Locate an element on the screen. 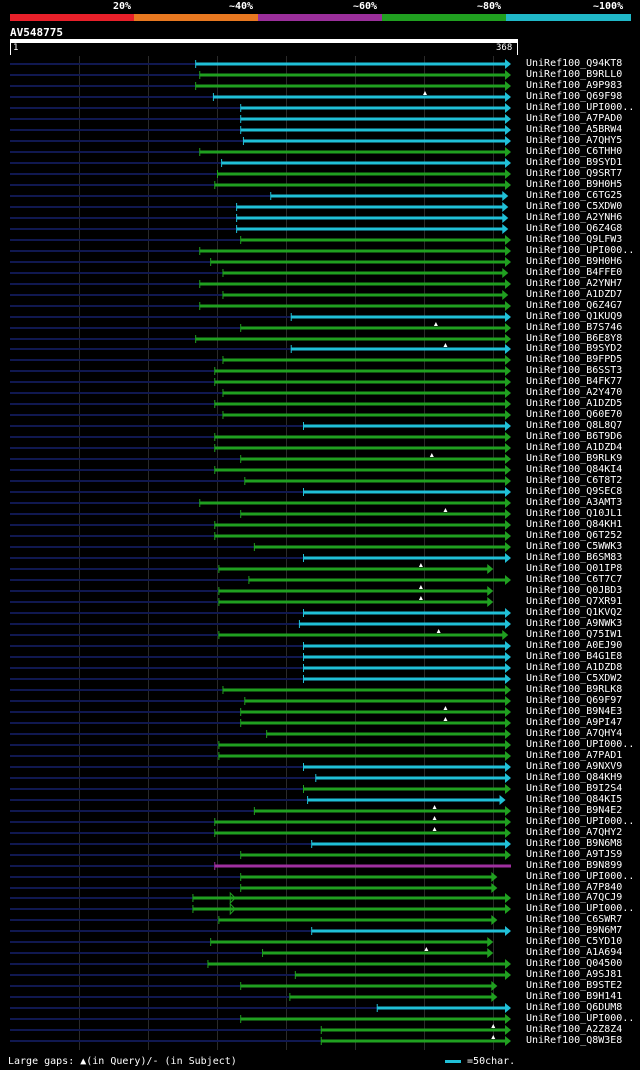  hit-label: UniRef100_Q75IW1 is located at coordinates (574, 634).